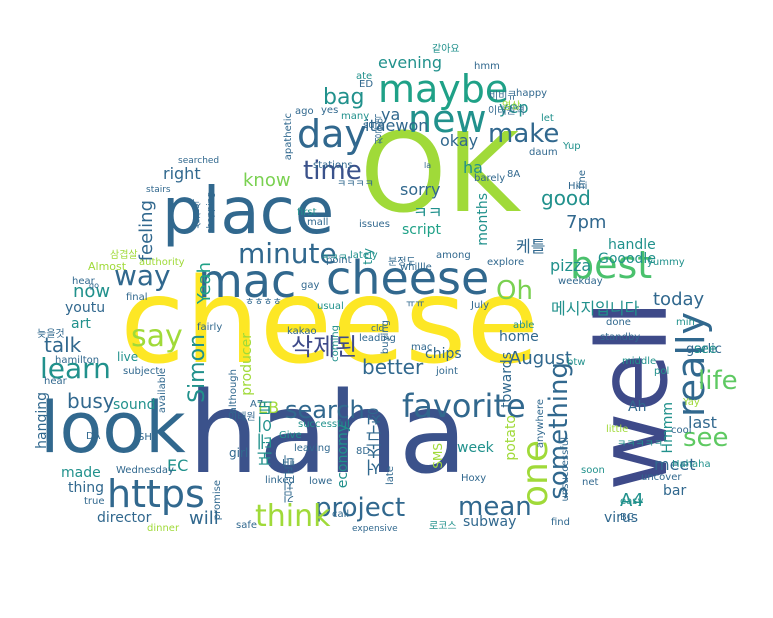  Describe the element at coordinates (627, 517) in the screenshot. I see `cloud-word: BC` at that location.